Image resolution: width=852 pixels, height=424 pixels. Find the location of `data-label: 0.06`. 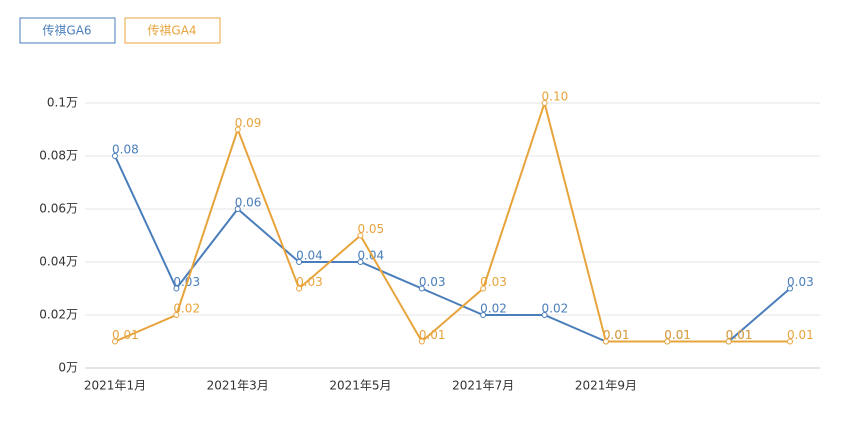

data-label: 0.06 is located at coordinates (248, 203).